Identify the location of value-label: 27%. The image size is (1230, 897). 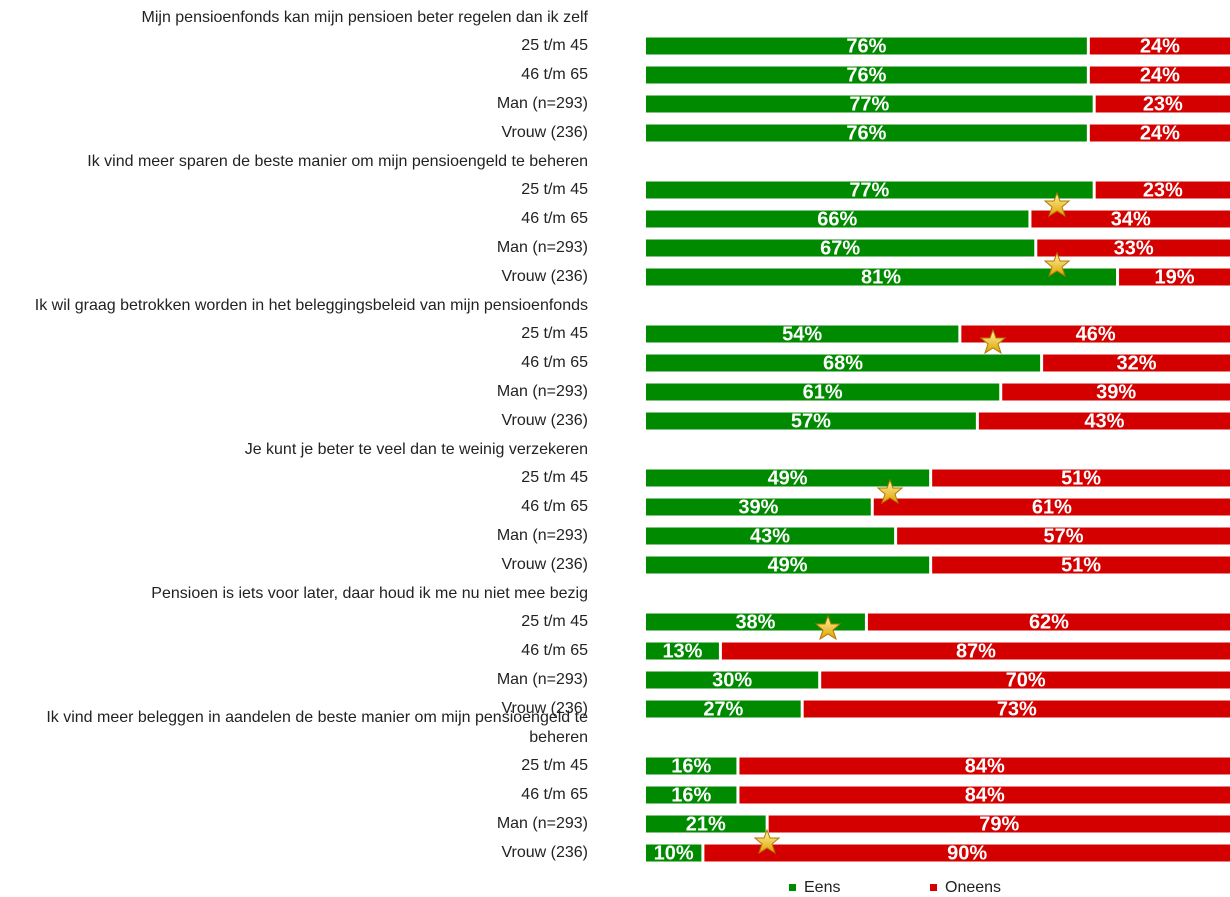
(723, 709).